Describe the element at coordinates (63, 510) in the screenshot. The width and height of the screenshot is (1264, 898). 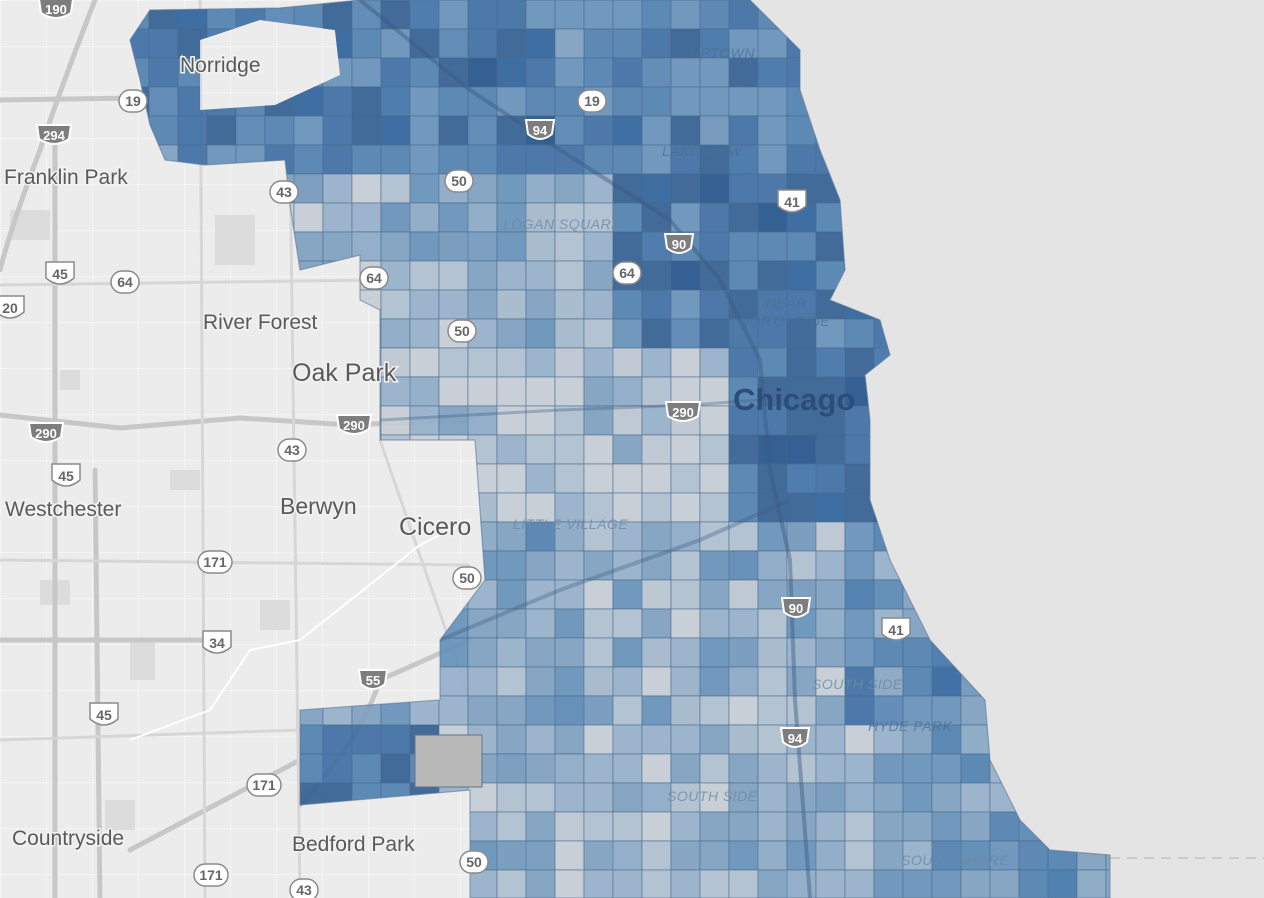
I see `place-westchester: Westchester` at that location.